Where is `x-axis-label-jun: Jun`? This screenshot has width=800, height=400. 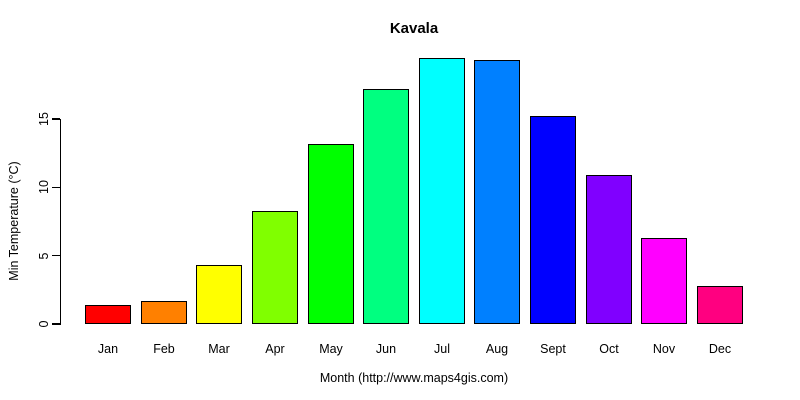 x-axis-label-jun: Jun is located at coordinates (386, 349).